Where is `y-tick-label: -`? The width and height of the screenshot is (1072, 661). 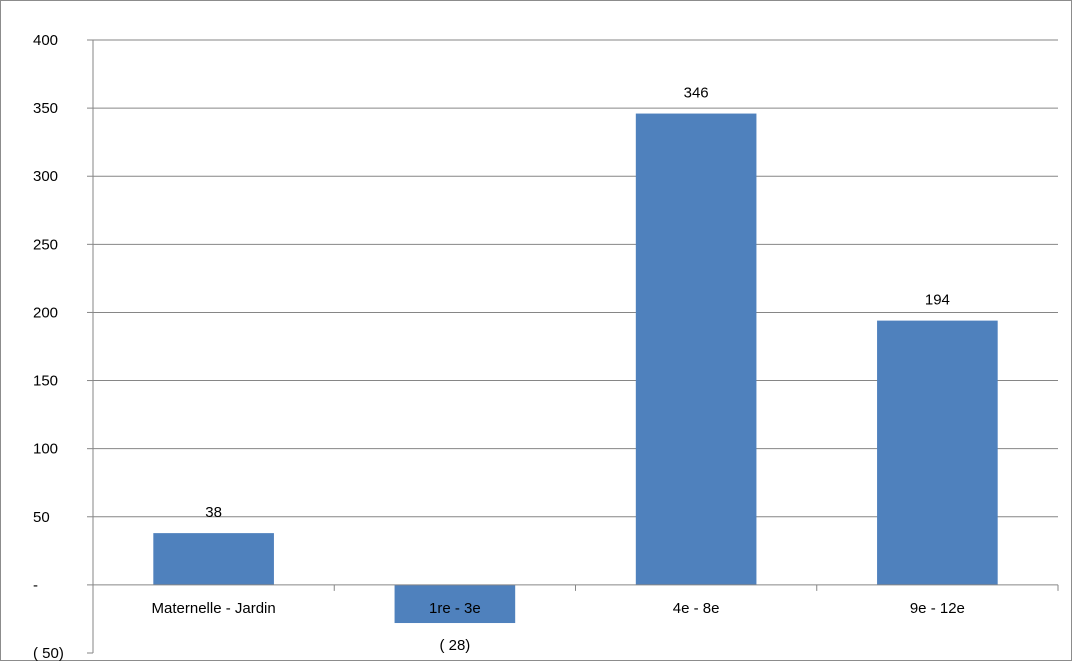 y-tick-label: - is located at coordinates (35, 585).